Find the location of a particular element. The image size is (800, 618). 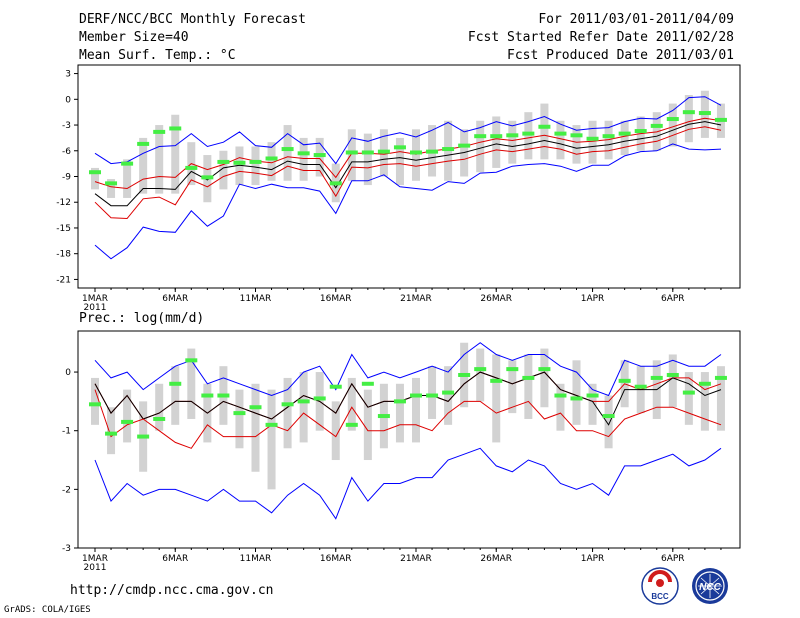

prec-xtick-label: 16MAR is located at coordinates (336, 559).